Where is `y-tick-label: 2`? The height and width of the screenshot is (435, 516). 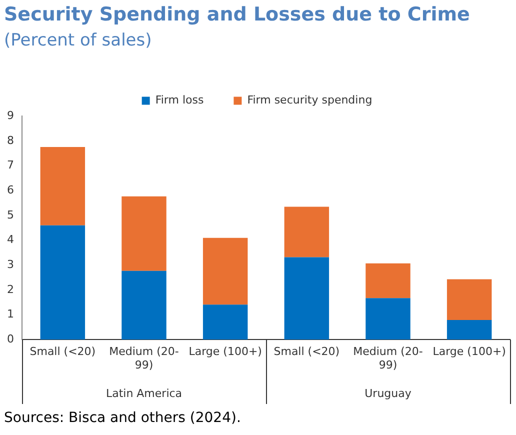
y-tick-label: 2 is located at coordinates (10, 289).